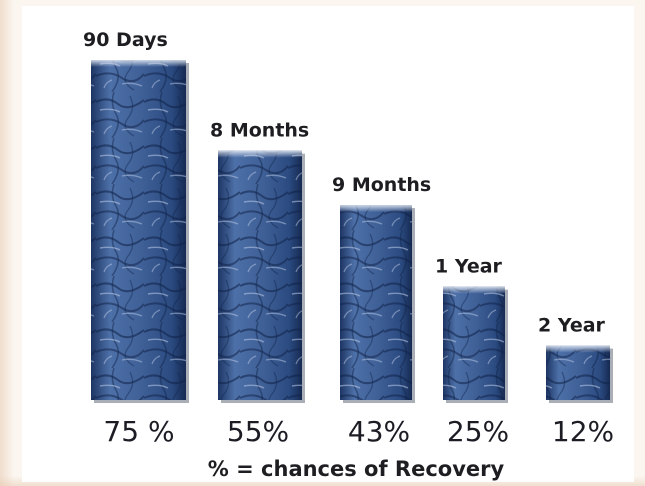  What do you see at coordinates (356, 469) in the screenshot?
I see `chart-caption: % = chances of Recovery` at bounding box center [356, 469].